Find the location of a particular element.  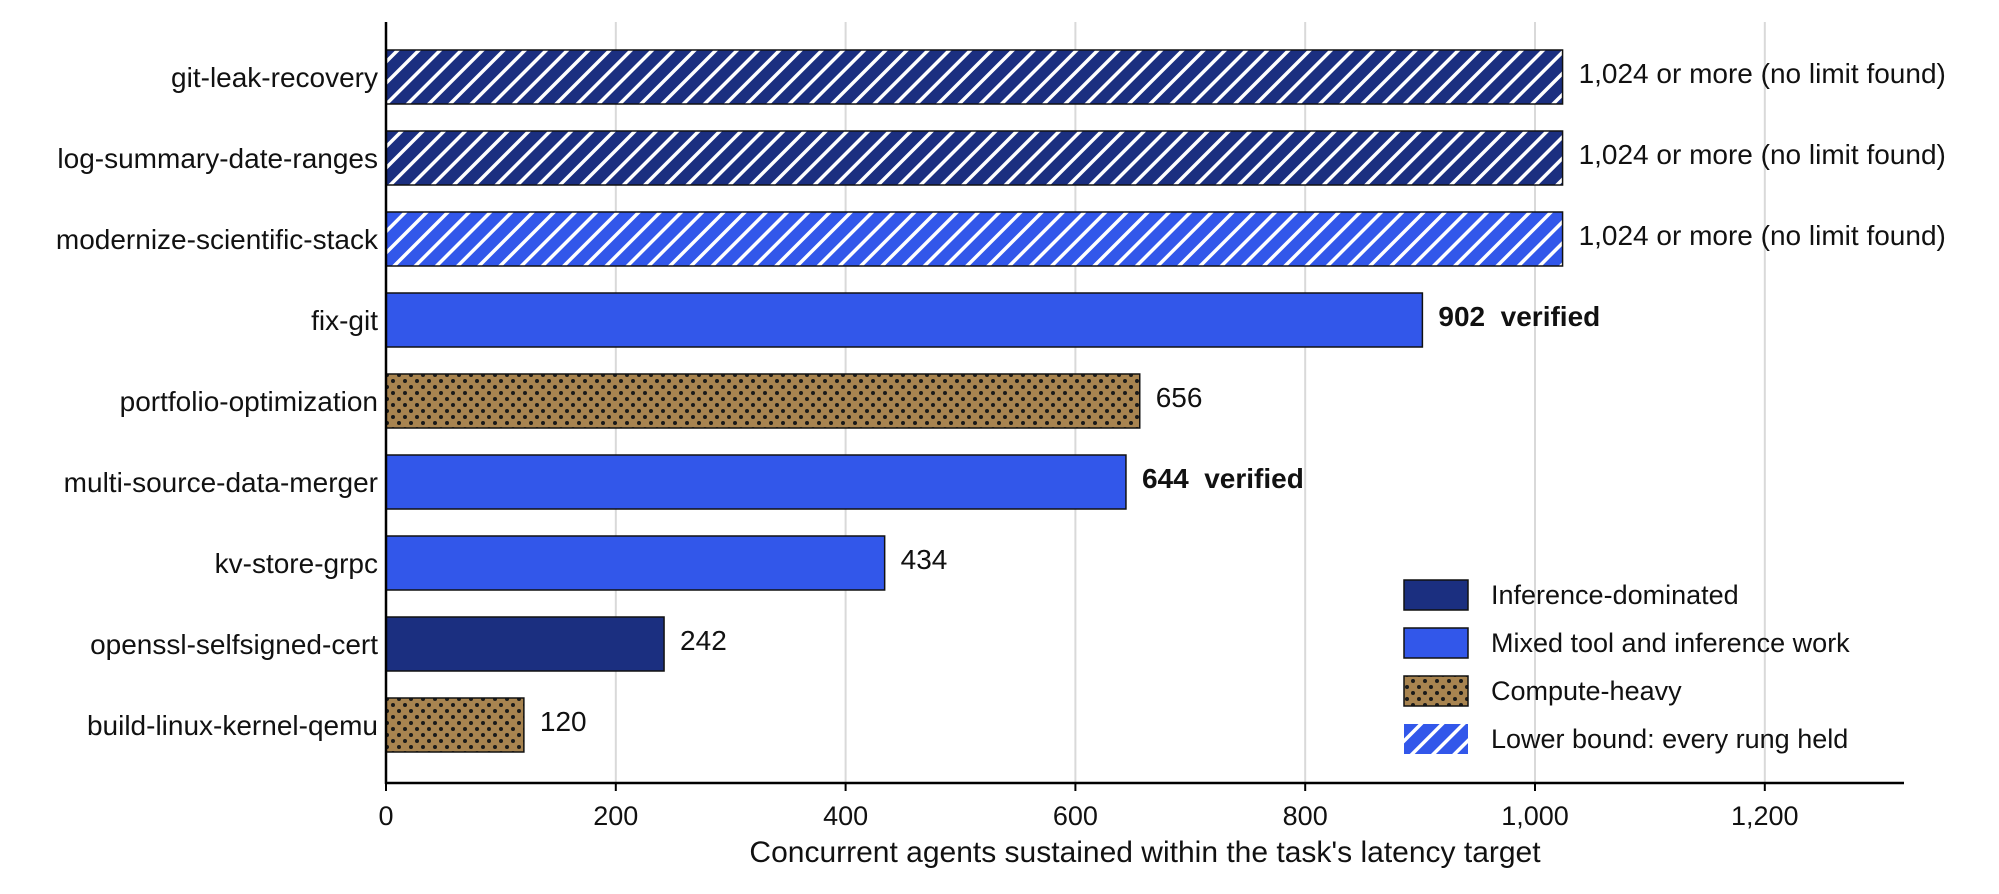

x-tick-label: 600 is located at coordinates (1075, 816).